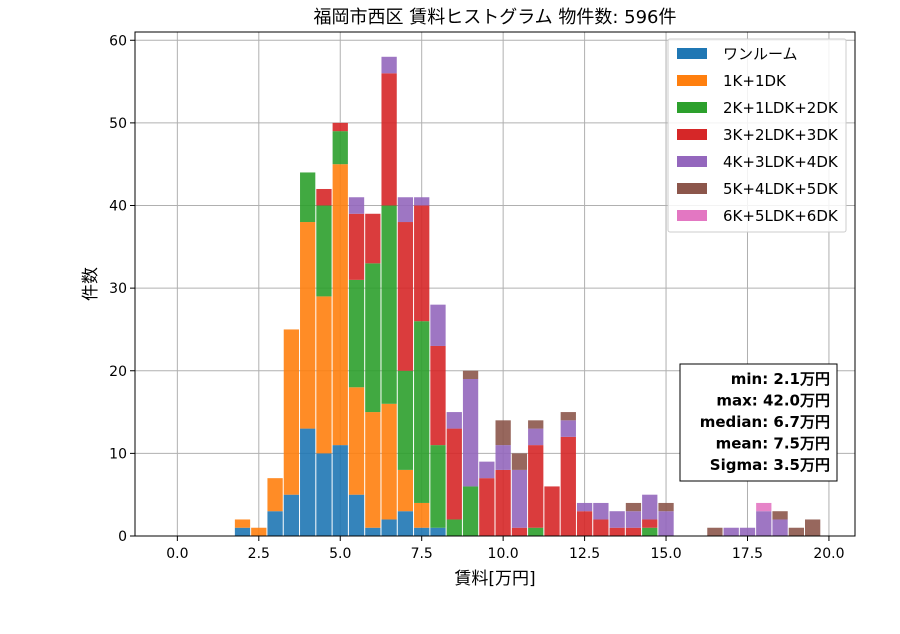 This screenshot has height=634, width=900. Describe the element at coordinates (665, 554) in the screenshot. I see `x-tick-label: 15.0` at that location.